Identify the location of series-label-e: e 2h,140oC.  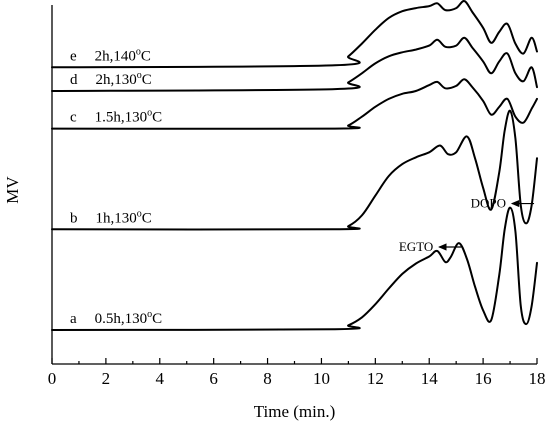
(110, 55).